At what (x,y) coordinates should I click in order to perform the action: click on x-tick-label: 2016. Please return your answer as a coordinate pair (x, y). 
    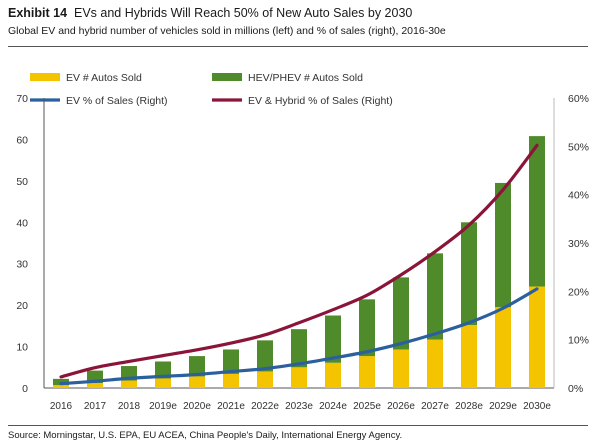
    Looking at the image, I should click on (61, 406).